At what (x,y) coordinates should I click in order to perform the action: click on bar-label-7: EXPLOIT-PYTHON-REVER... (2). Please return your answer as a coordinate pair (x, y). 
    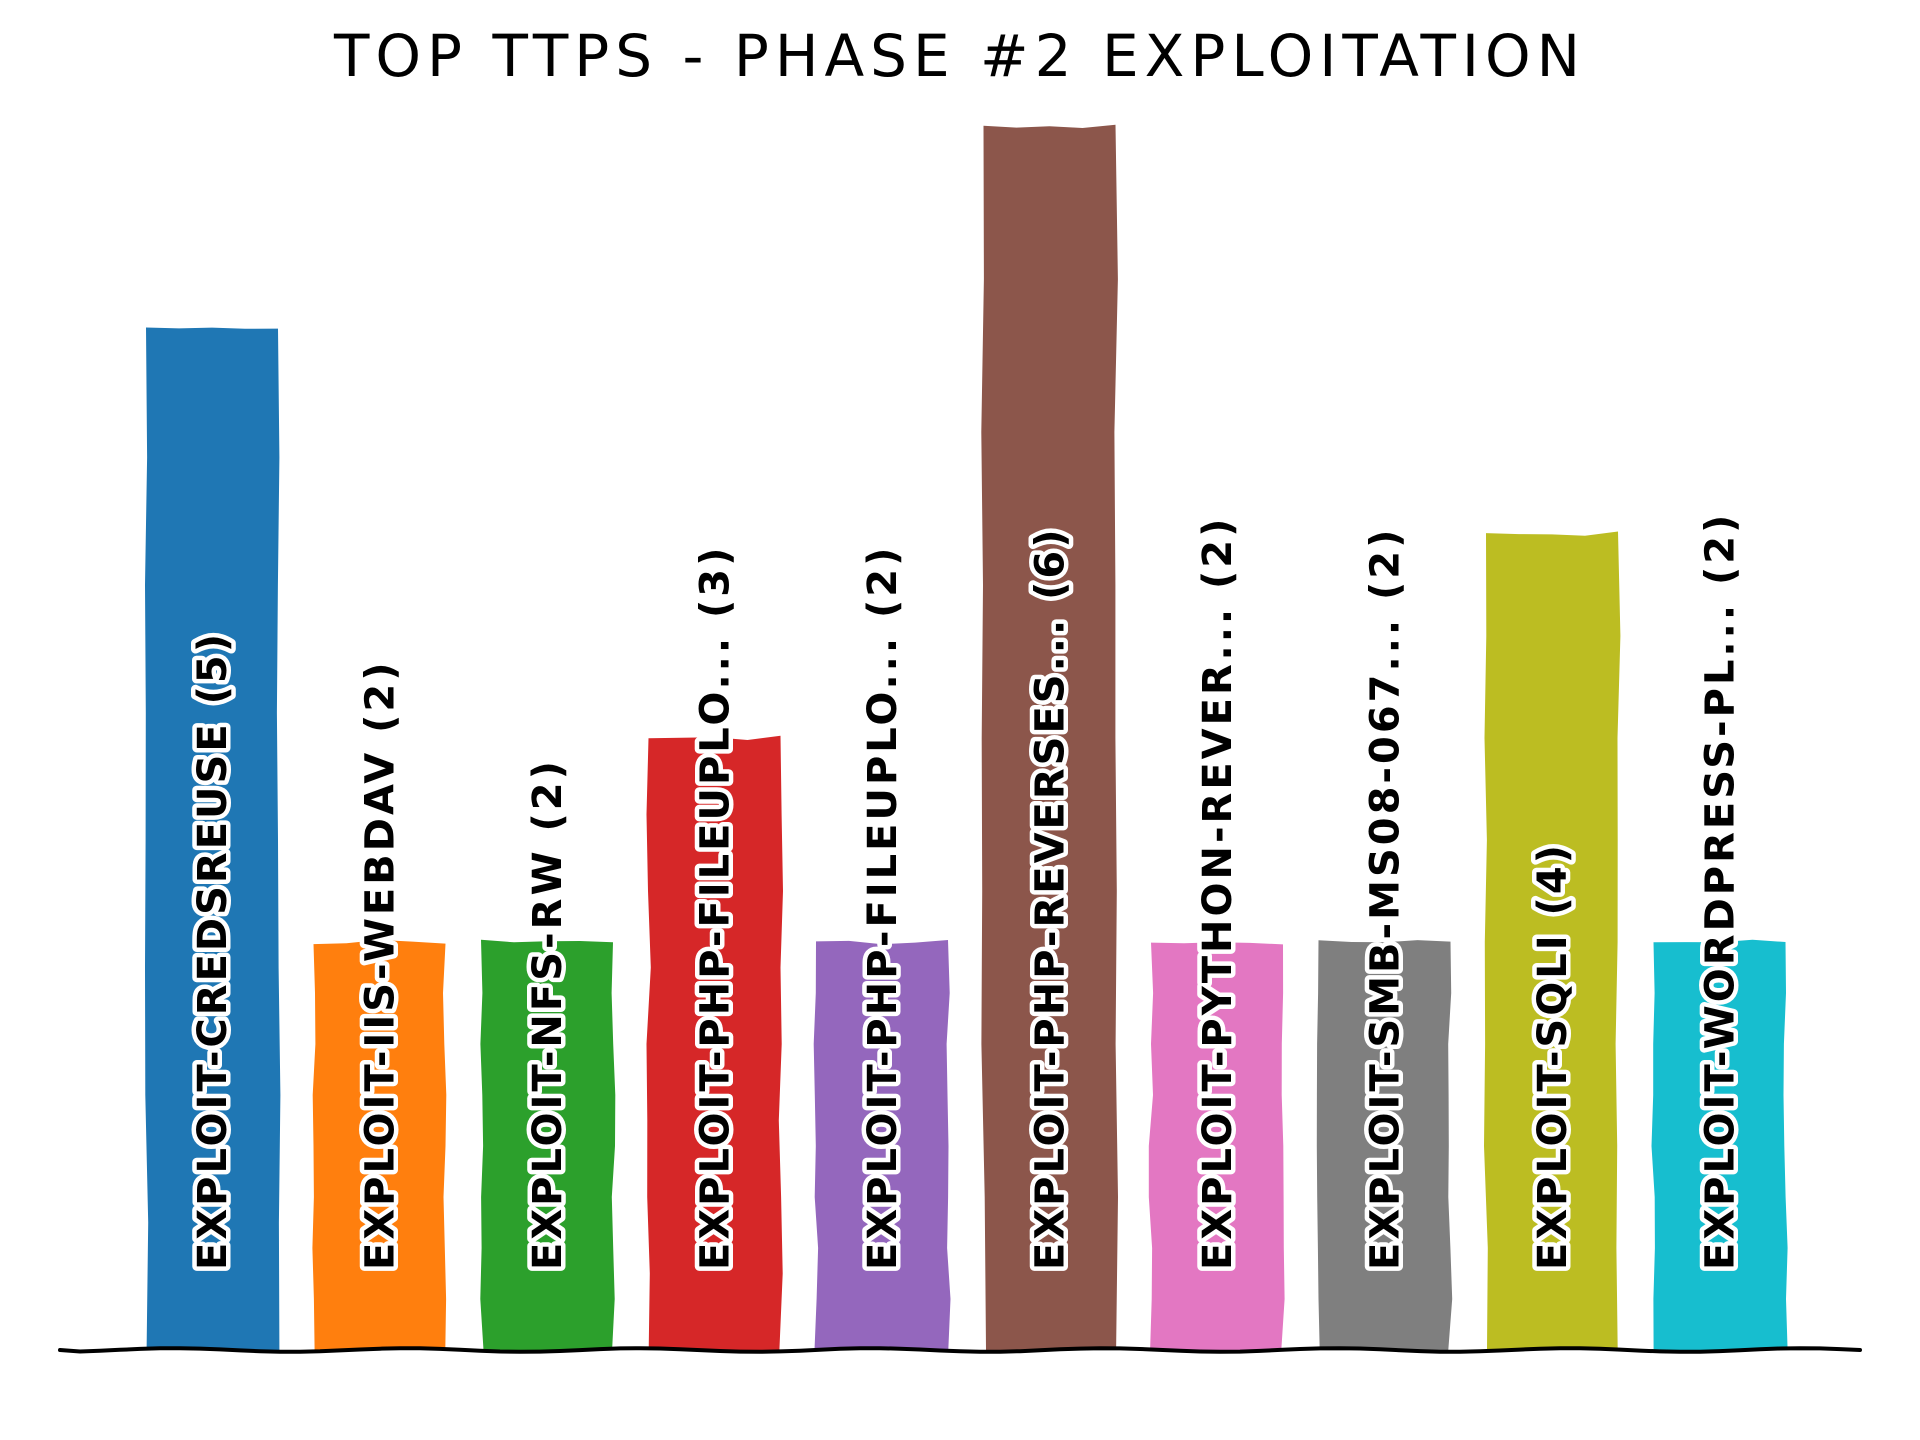
    Looking at the image, I should click on (1218, 893).